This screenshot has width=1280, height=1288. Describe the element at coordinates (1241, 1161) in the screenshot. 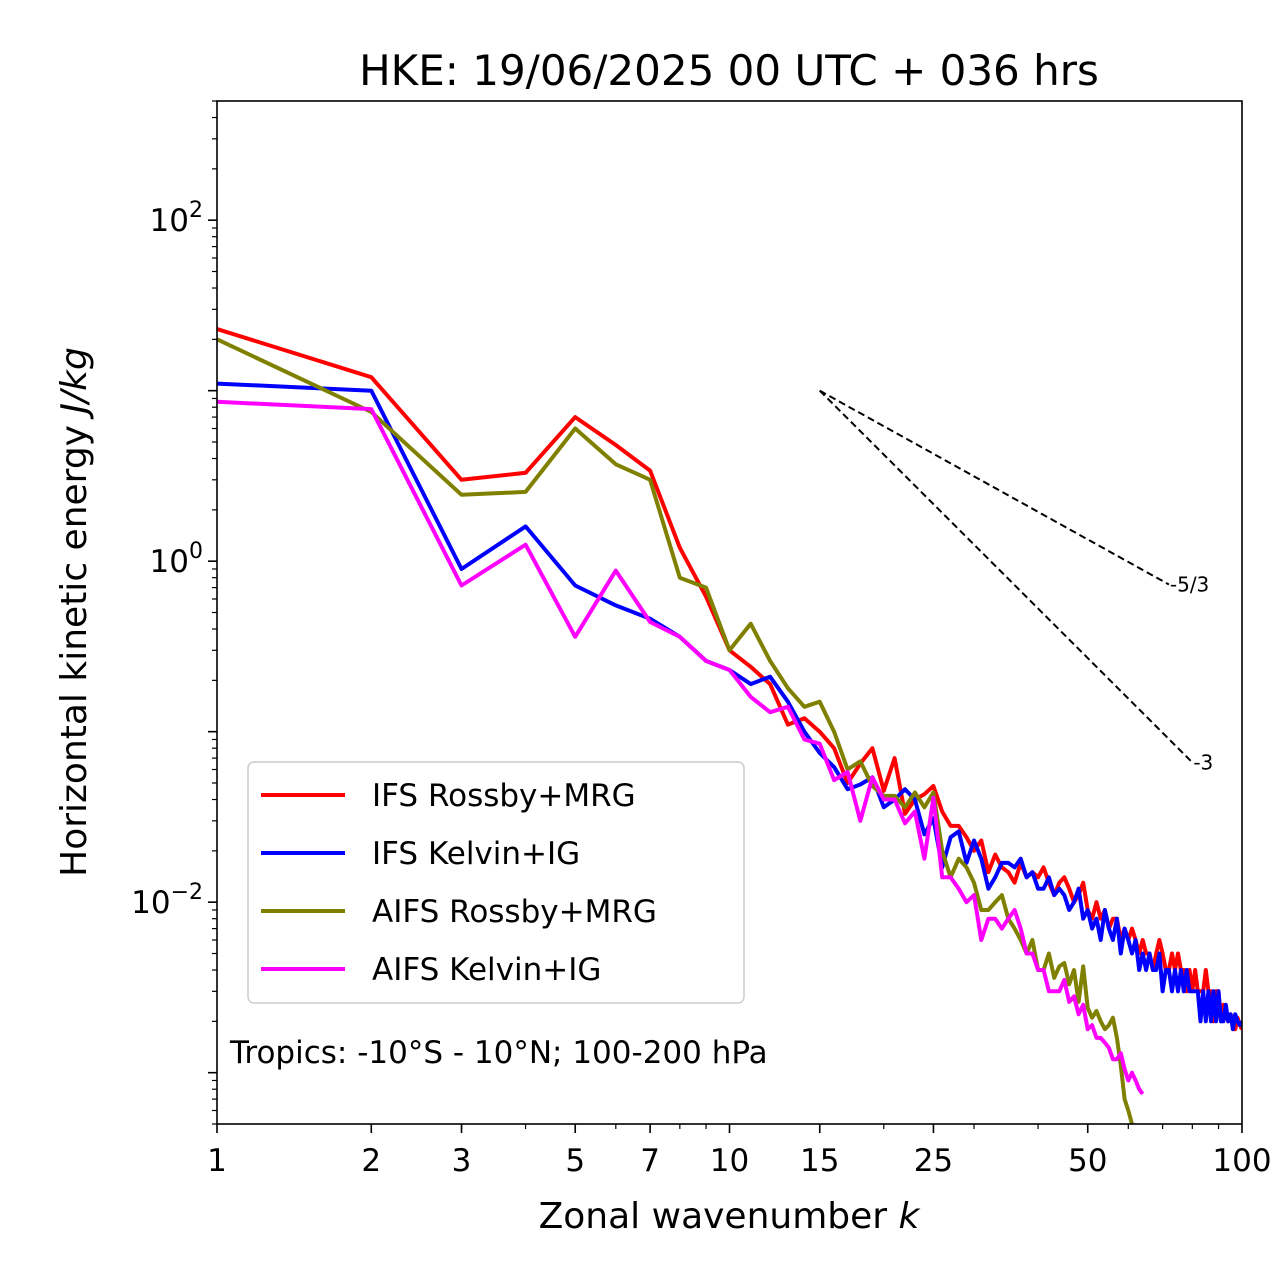

I see `x-tick-label: 100` at that location.